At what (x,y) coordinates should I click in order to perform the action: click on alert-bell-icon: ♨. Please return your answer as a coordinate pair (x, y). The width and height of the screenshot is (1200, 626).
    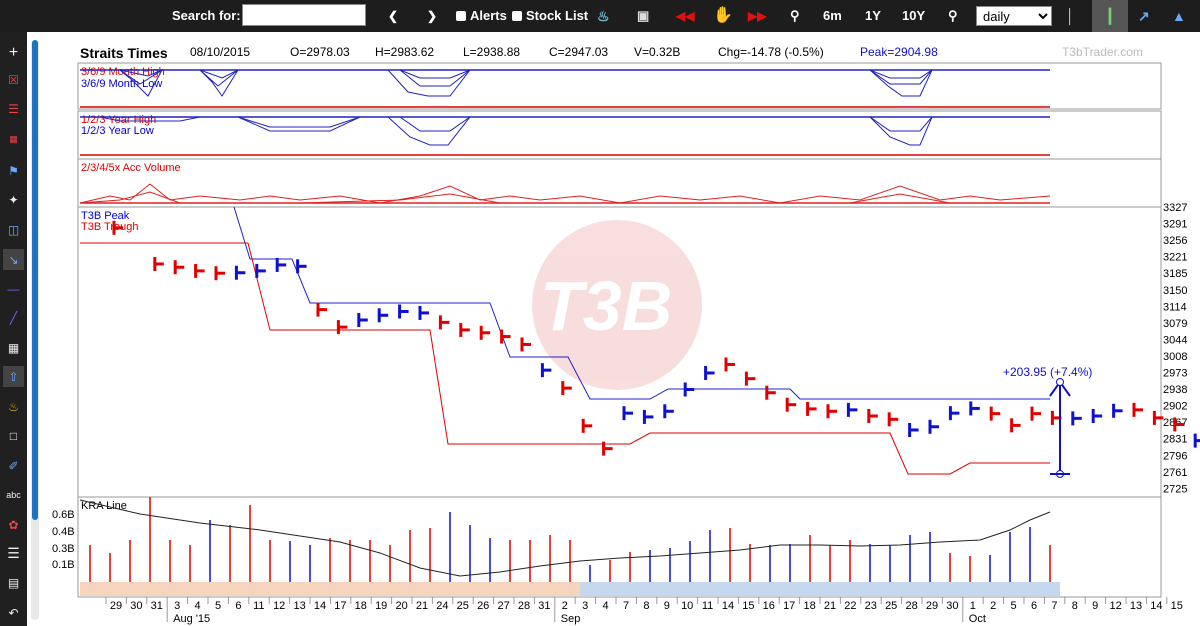
    Looking at the image, I should click on (13, 406).